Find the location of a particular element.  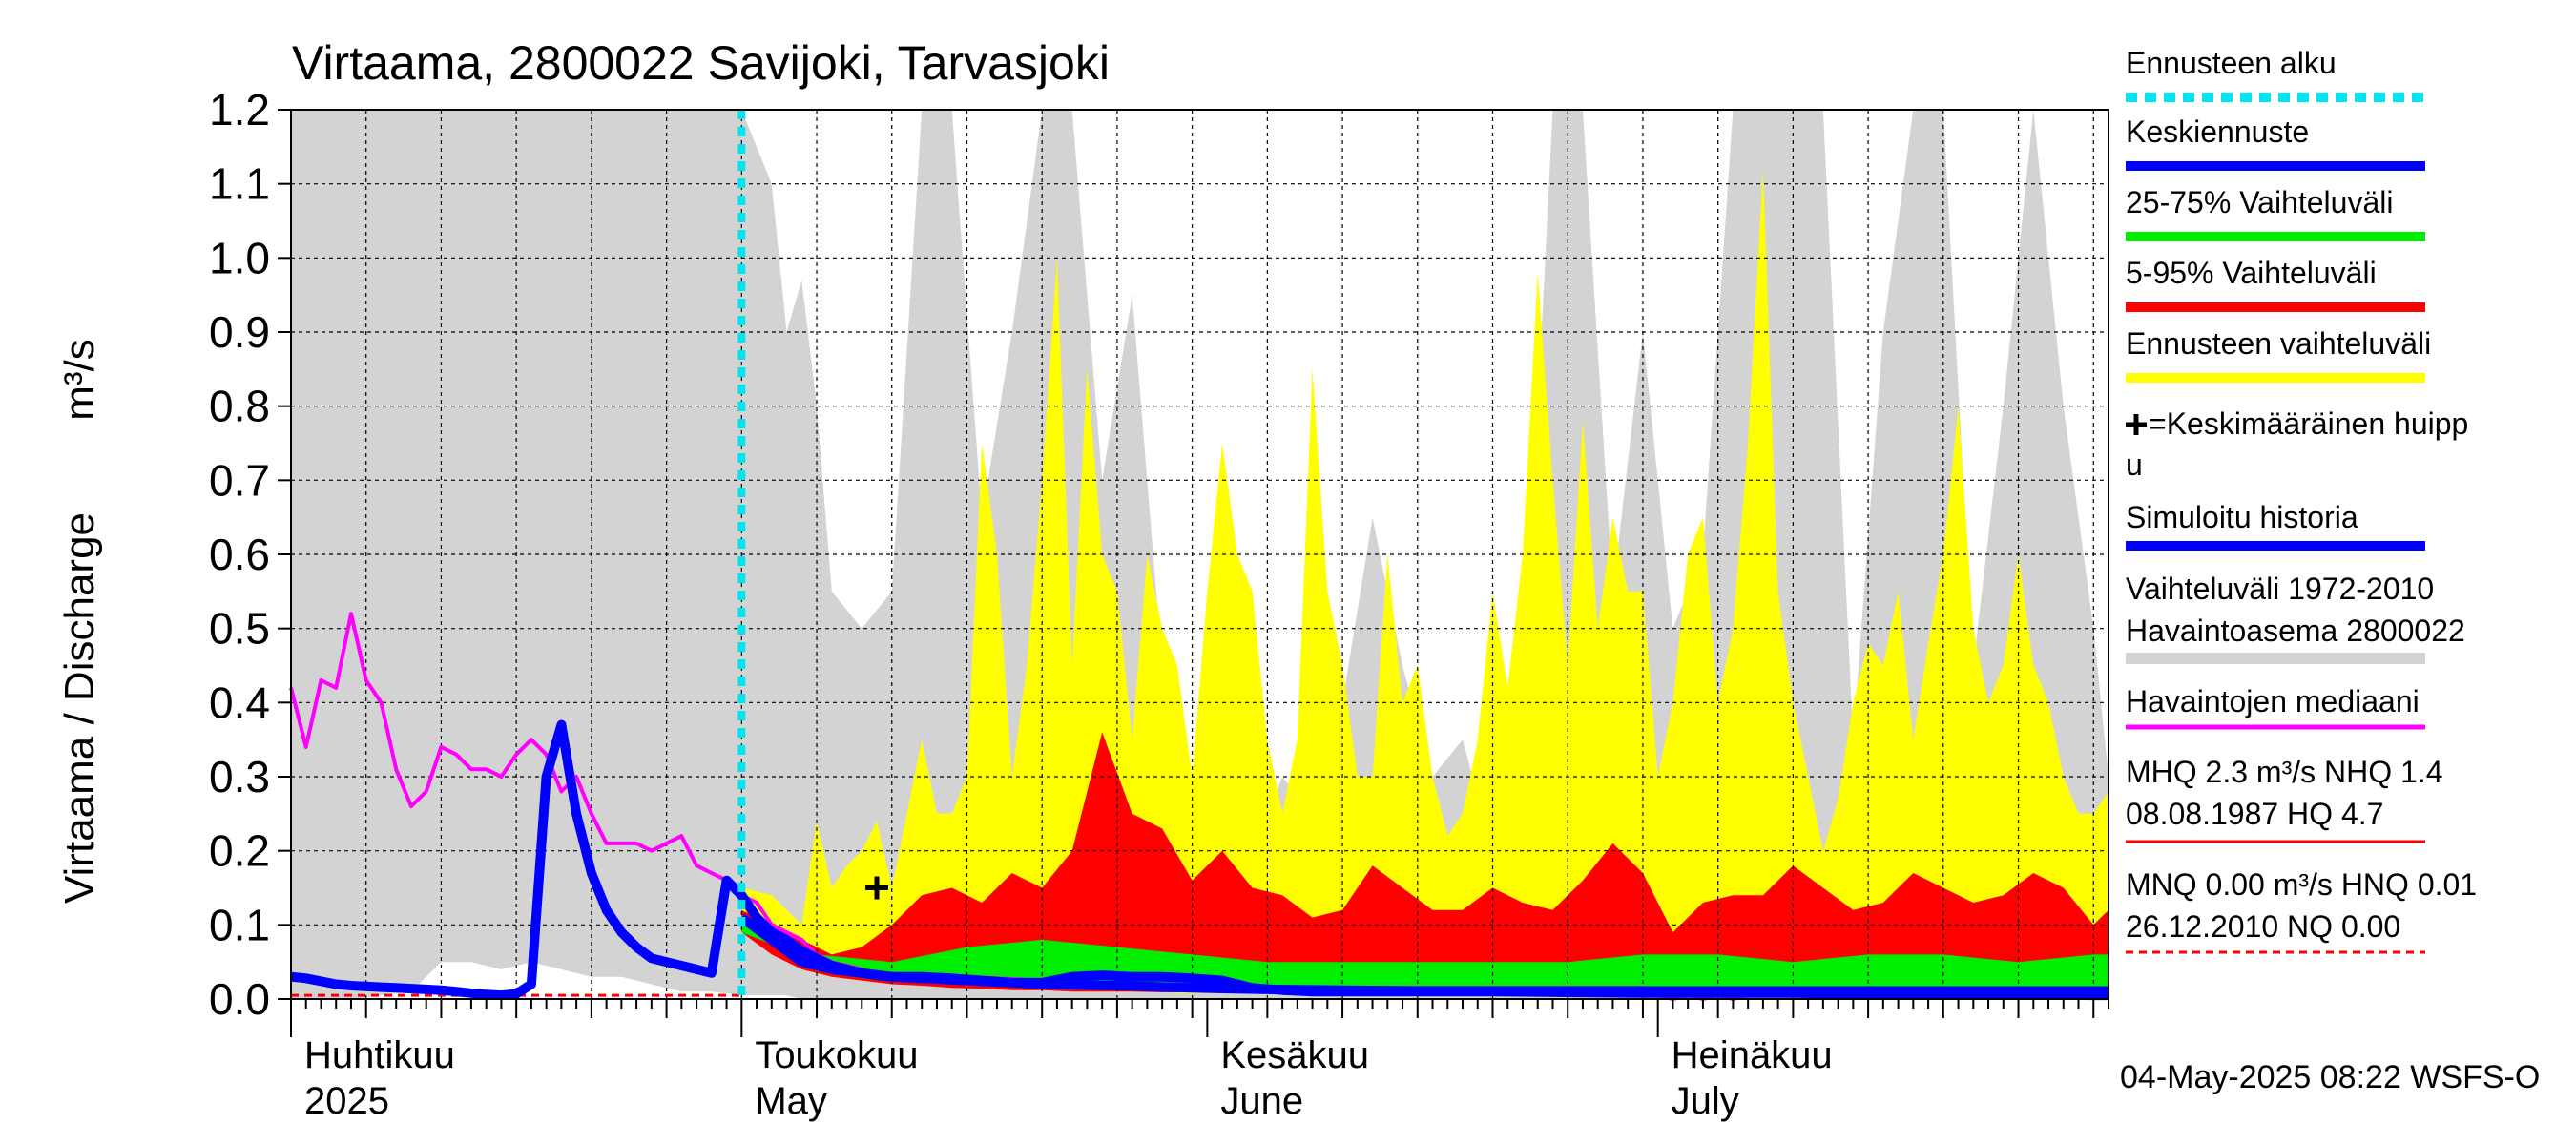

legend-label-3: 5-95% Vaihteluväli is located at coordinates (2251, 273).